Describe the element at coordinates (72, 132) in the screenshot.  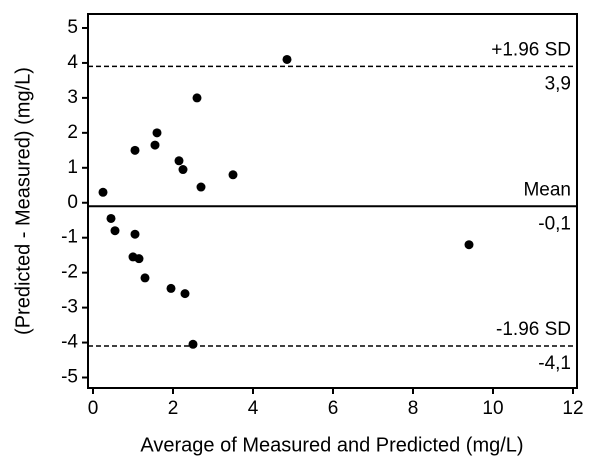
I see `y-tick-label: 2` at that location.